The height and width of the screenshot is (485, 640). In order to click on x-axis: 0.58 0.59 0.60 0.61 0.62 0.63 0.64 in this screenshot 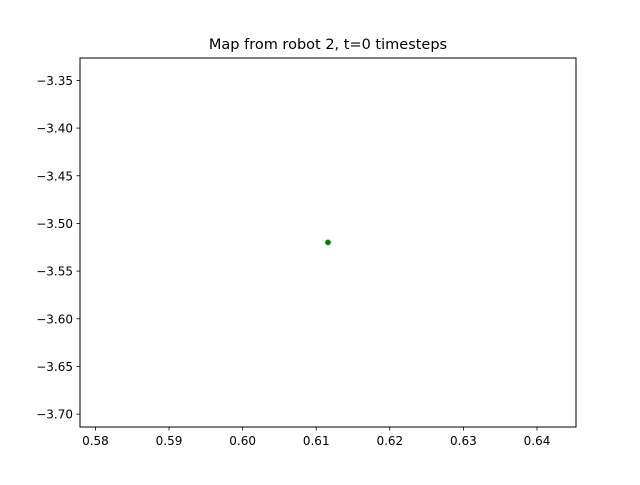, I will do `click(316, 437)`.